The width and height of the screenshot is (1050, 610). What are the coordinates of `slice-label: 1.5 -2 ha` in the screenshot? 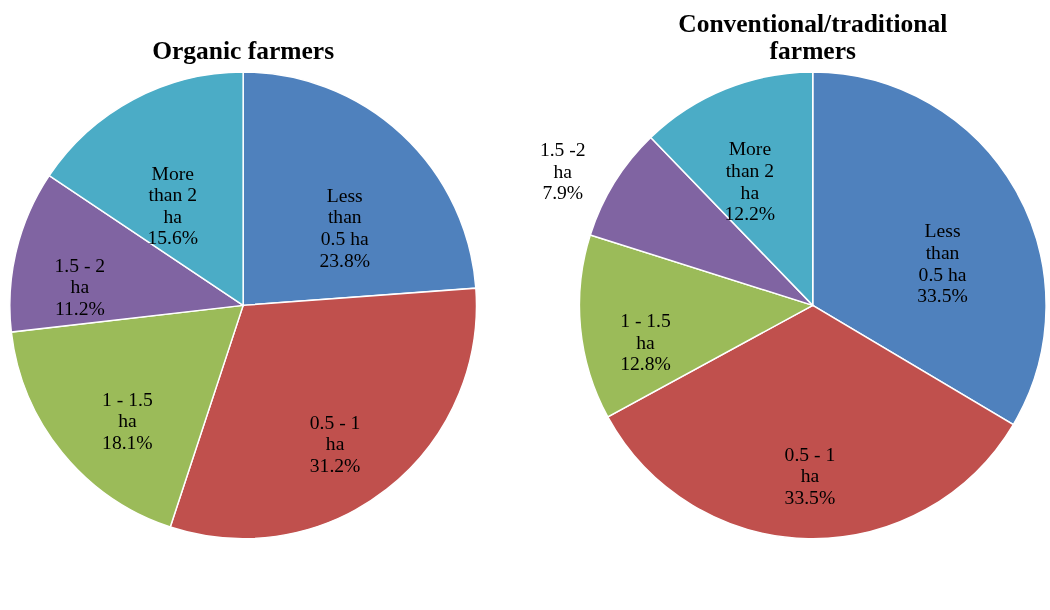 It's located at (562, 160).